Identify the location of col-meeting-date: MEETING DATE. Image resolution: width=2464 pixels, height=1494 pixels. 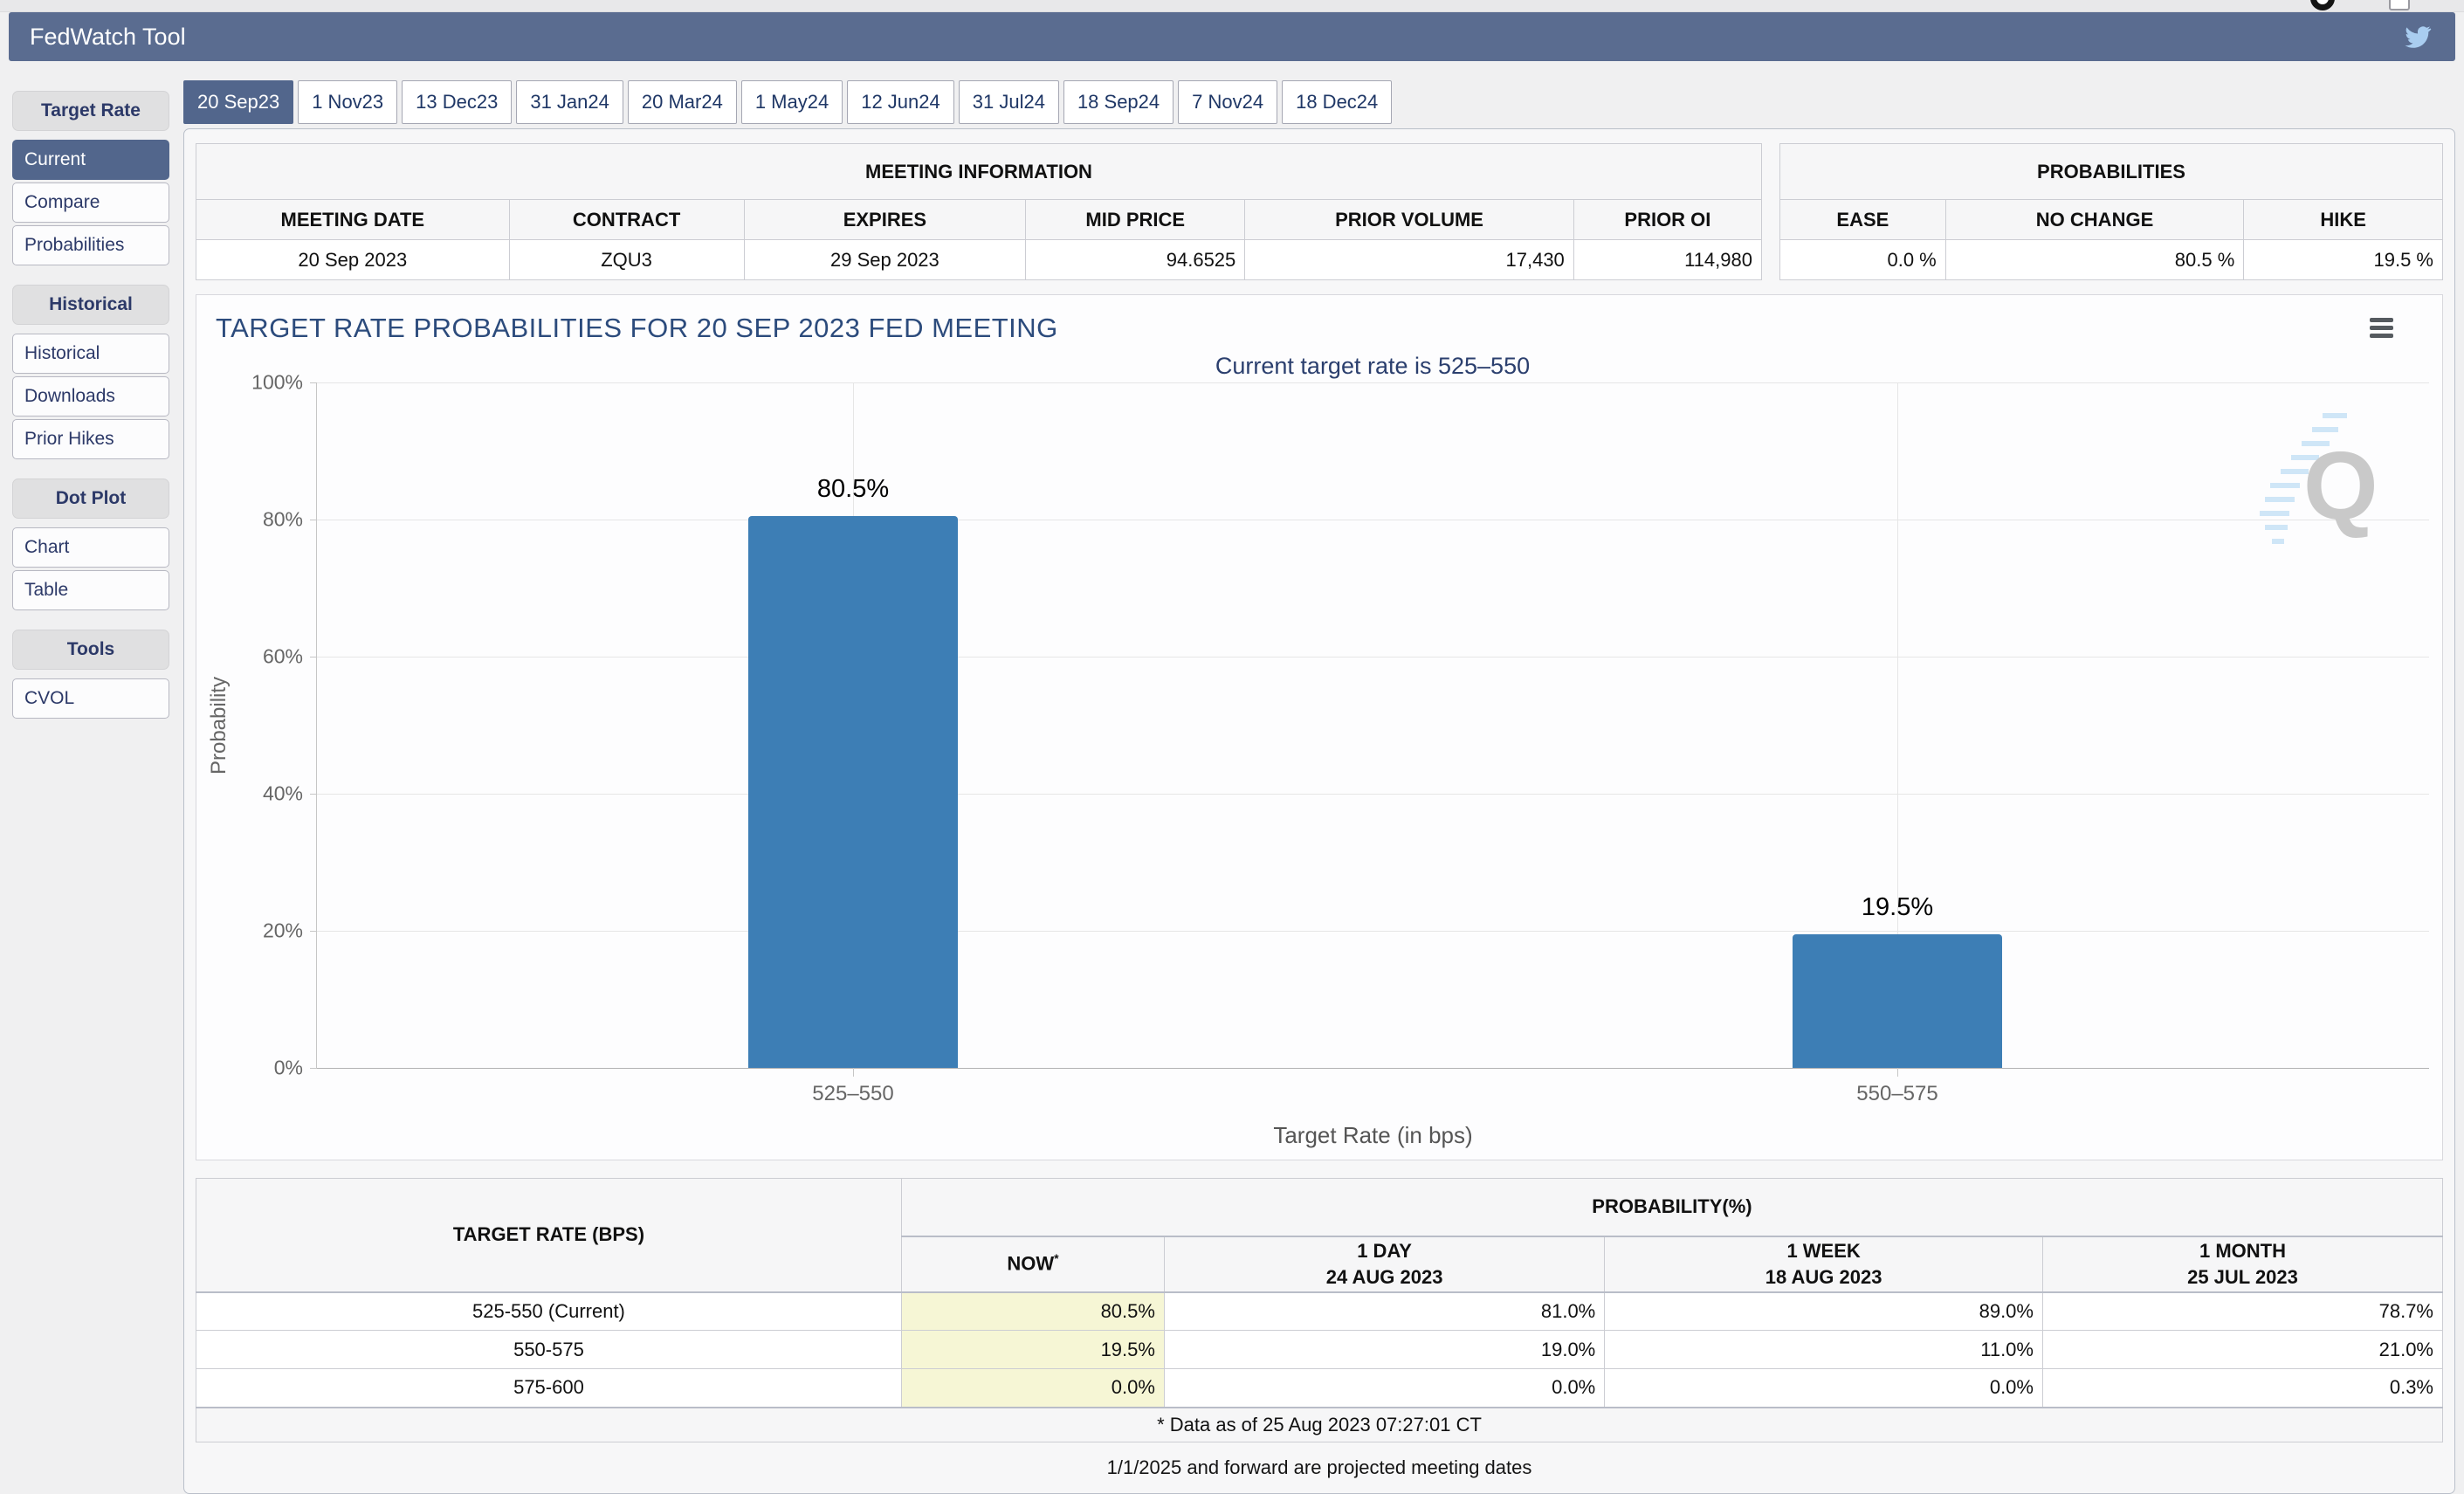
(353, 219).